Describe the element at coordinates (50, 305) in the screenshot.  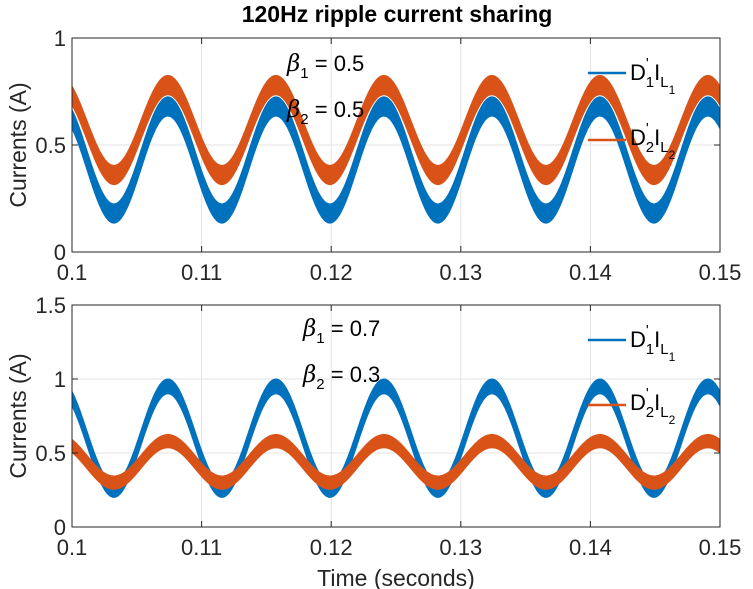
I see `y-tick-label: 1.5` at that location.